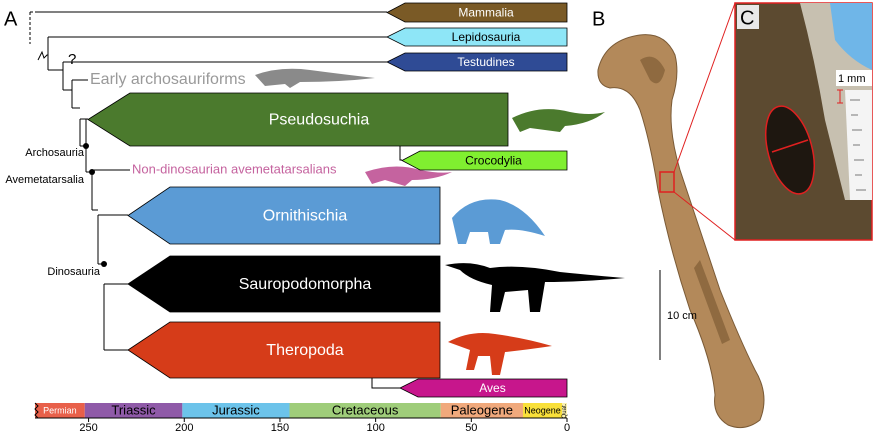  Describe the element at coordinates (471, 428) in the screenshot. I see `tick-label: 50` at that location.